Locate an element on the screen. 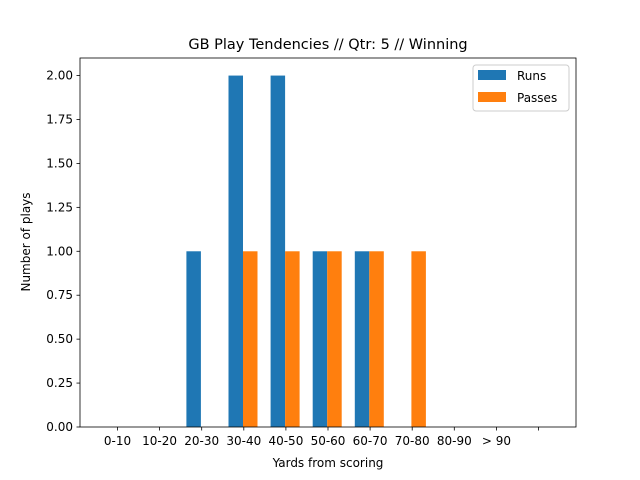 Image resolution: width=640 pixels, height=480 pixels. y-tick-label: 0.25 is located at coordinates (59, 383).